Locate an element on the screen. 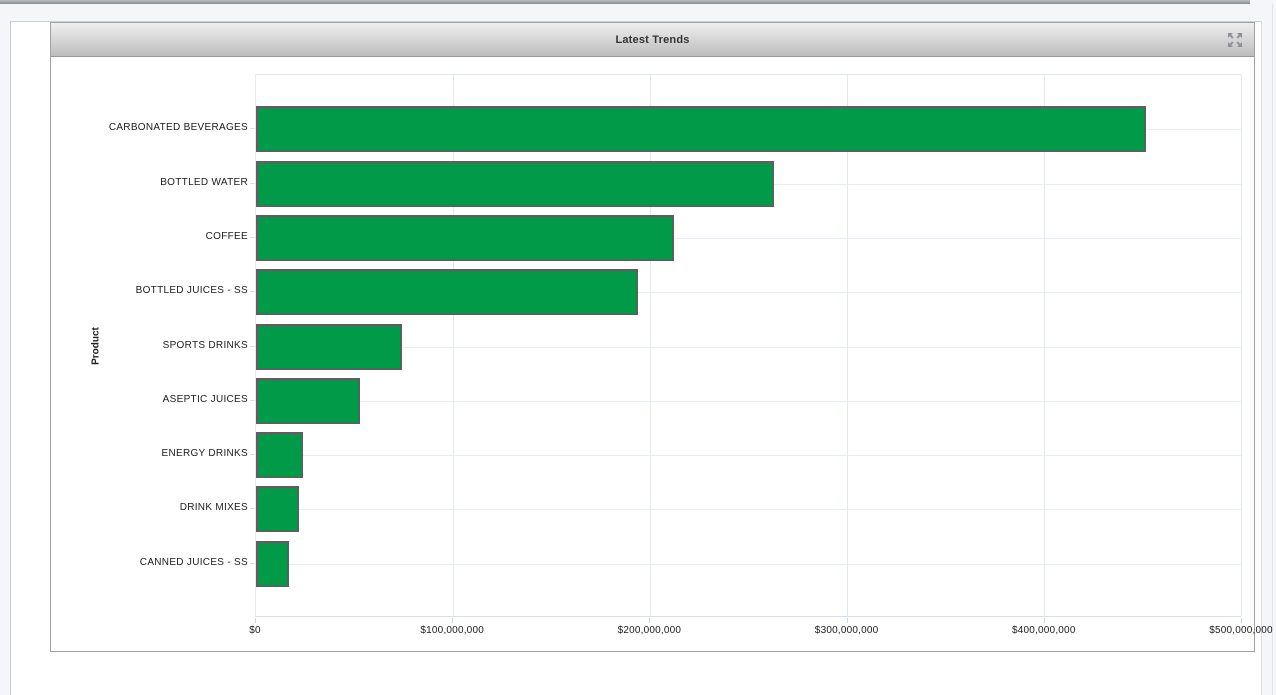  bar-bottled-juices-ss is located at coordinates (447, 292).